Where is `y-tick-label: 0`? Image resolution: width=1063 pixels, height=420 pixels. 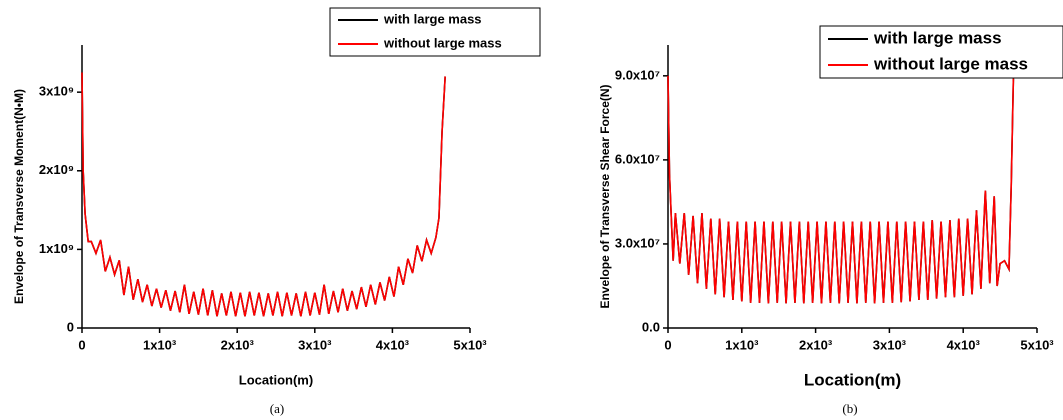
y-tick-label: 0 is located at coordinates (70, 326).